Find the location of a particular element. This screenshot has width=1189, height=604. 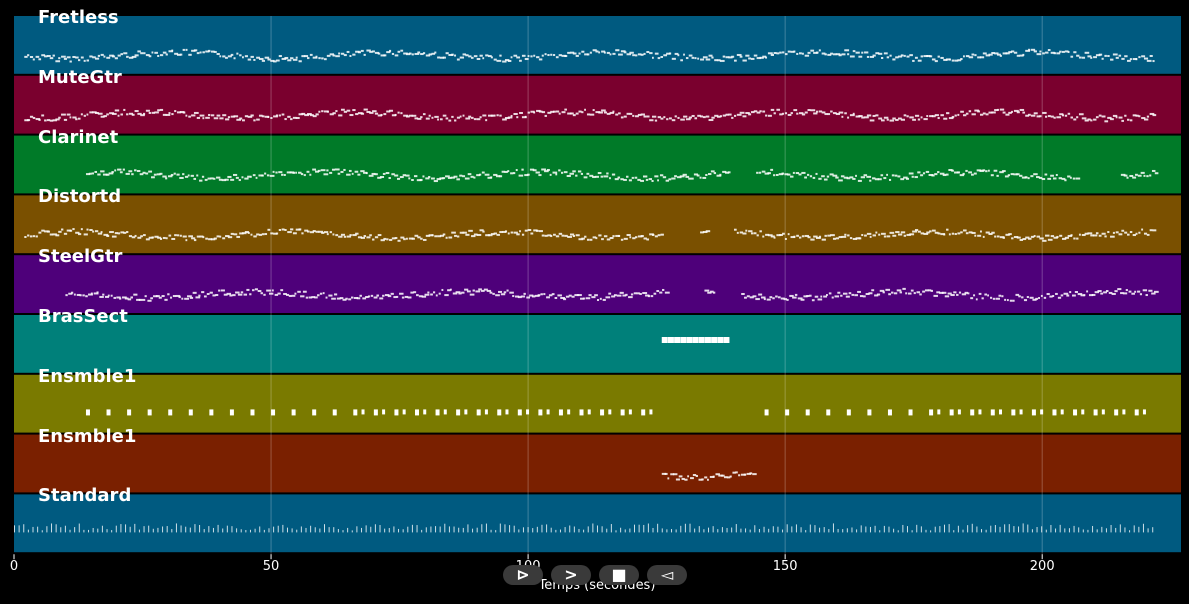

forward-button: > is located at coordinates (571, 575).